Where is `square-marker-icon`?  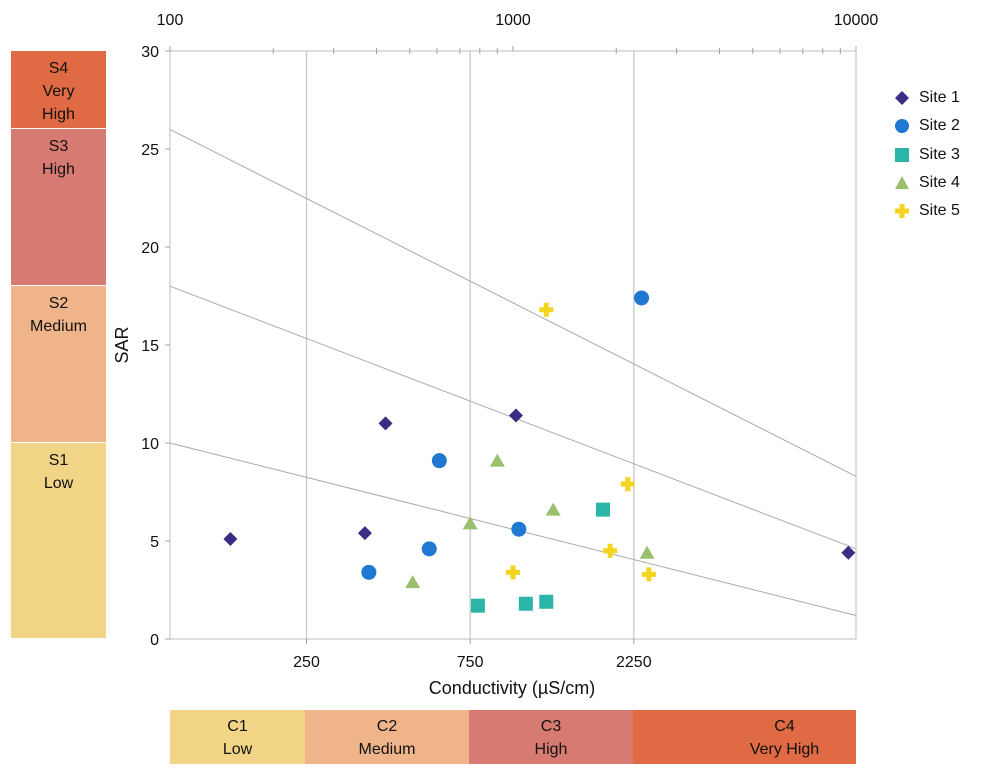
square-marker-icon is located at coordinates (902, 154).